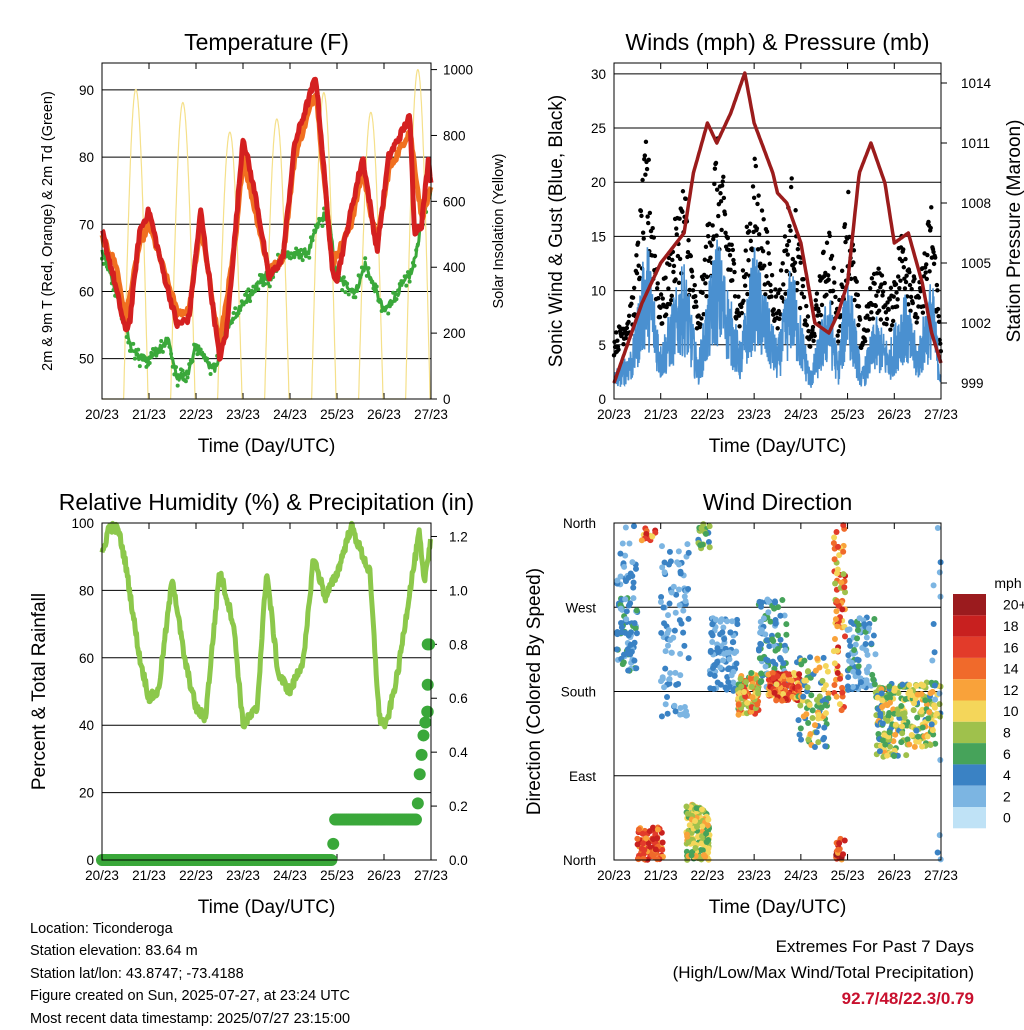 Image resolution: width=1024 pixels, height=1030 pixels. I want to click on precip-point, so click(421, 754).